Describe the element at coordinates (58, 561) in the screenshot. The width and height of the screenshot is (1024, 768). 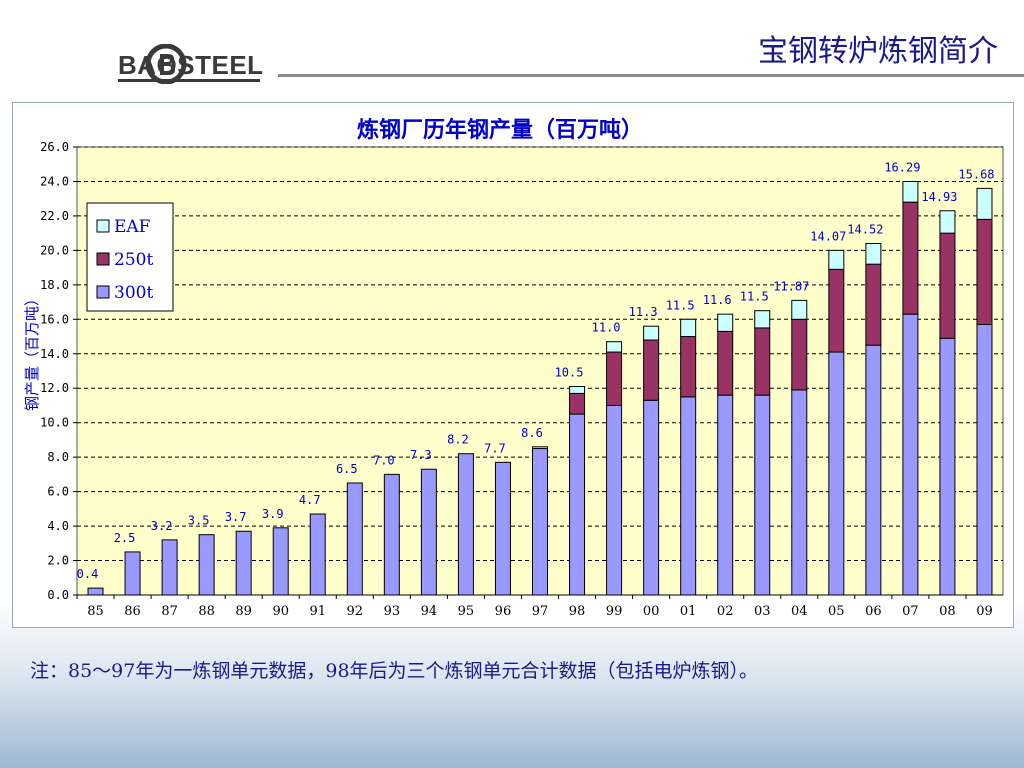
I see `y-tick-label: 2.0` at that location.